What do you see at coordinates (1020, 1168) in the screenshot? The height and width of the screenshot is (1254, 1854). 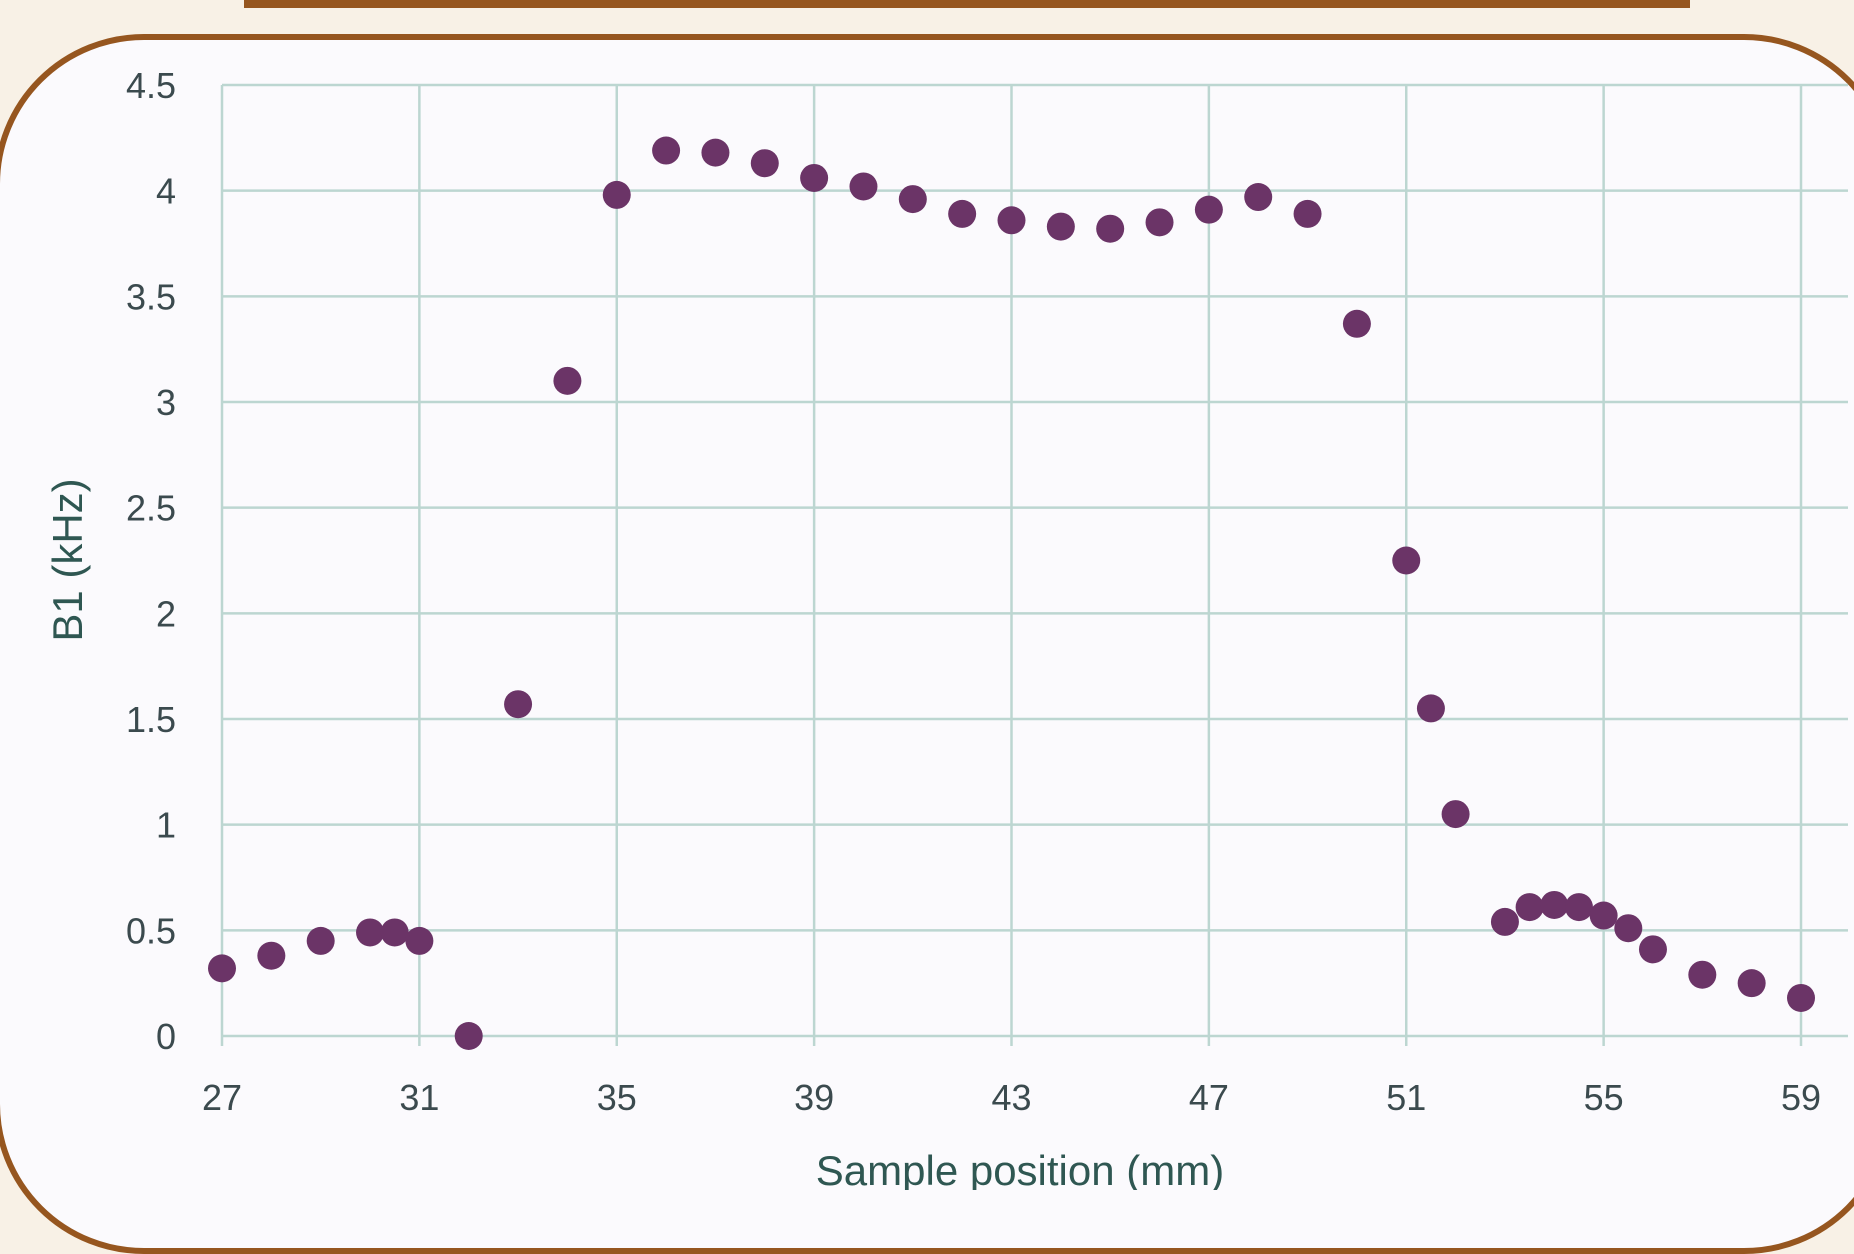 I see `x-axis-title: Sample position (mm)` at bounding box center [1020, 1168].